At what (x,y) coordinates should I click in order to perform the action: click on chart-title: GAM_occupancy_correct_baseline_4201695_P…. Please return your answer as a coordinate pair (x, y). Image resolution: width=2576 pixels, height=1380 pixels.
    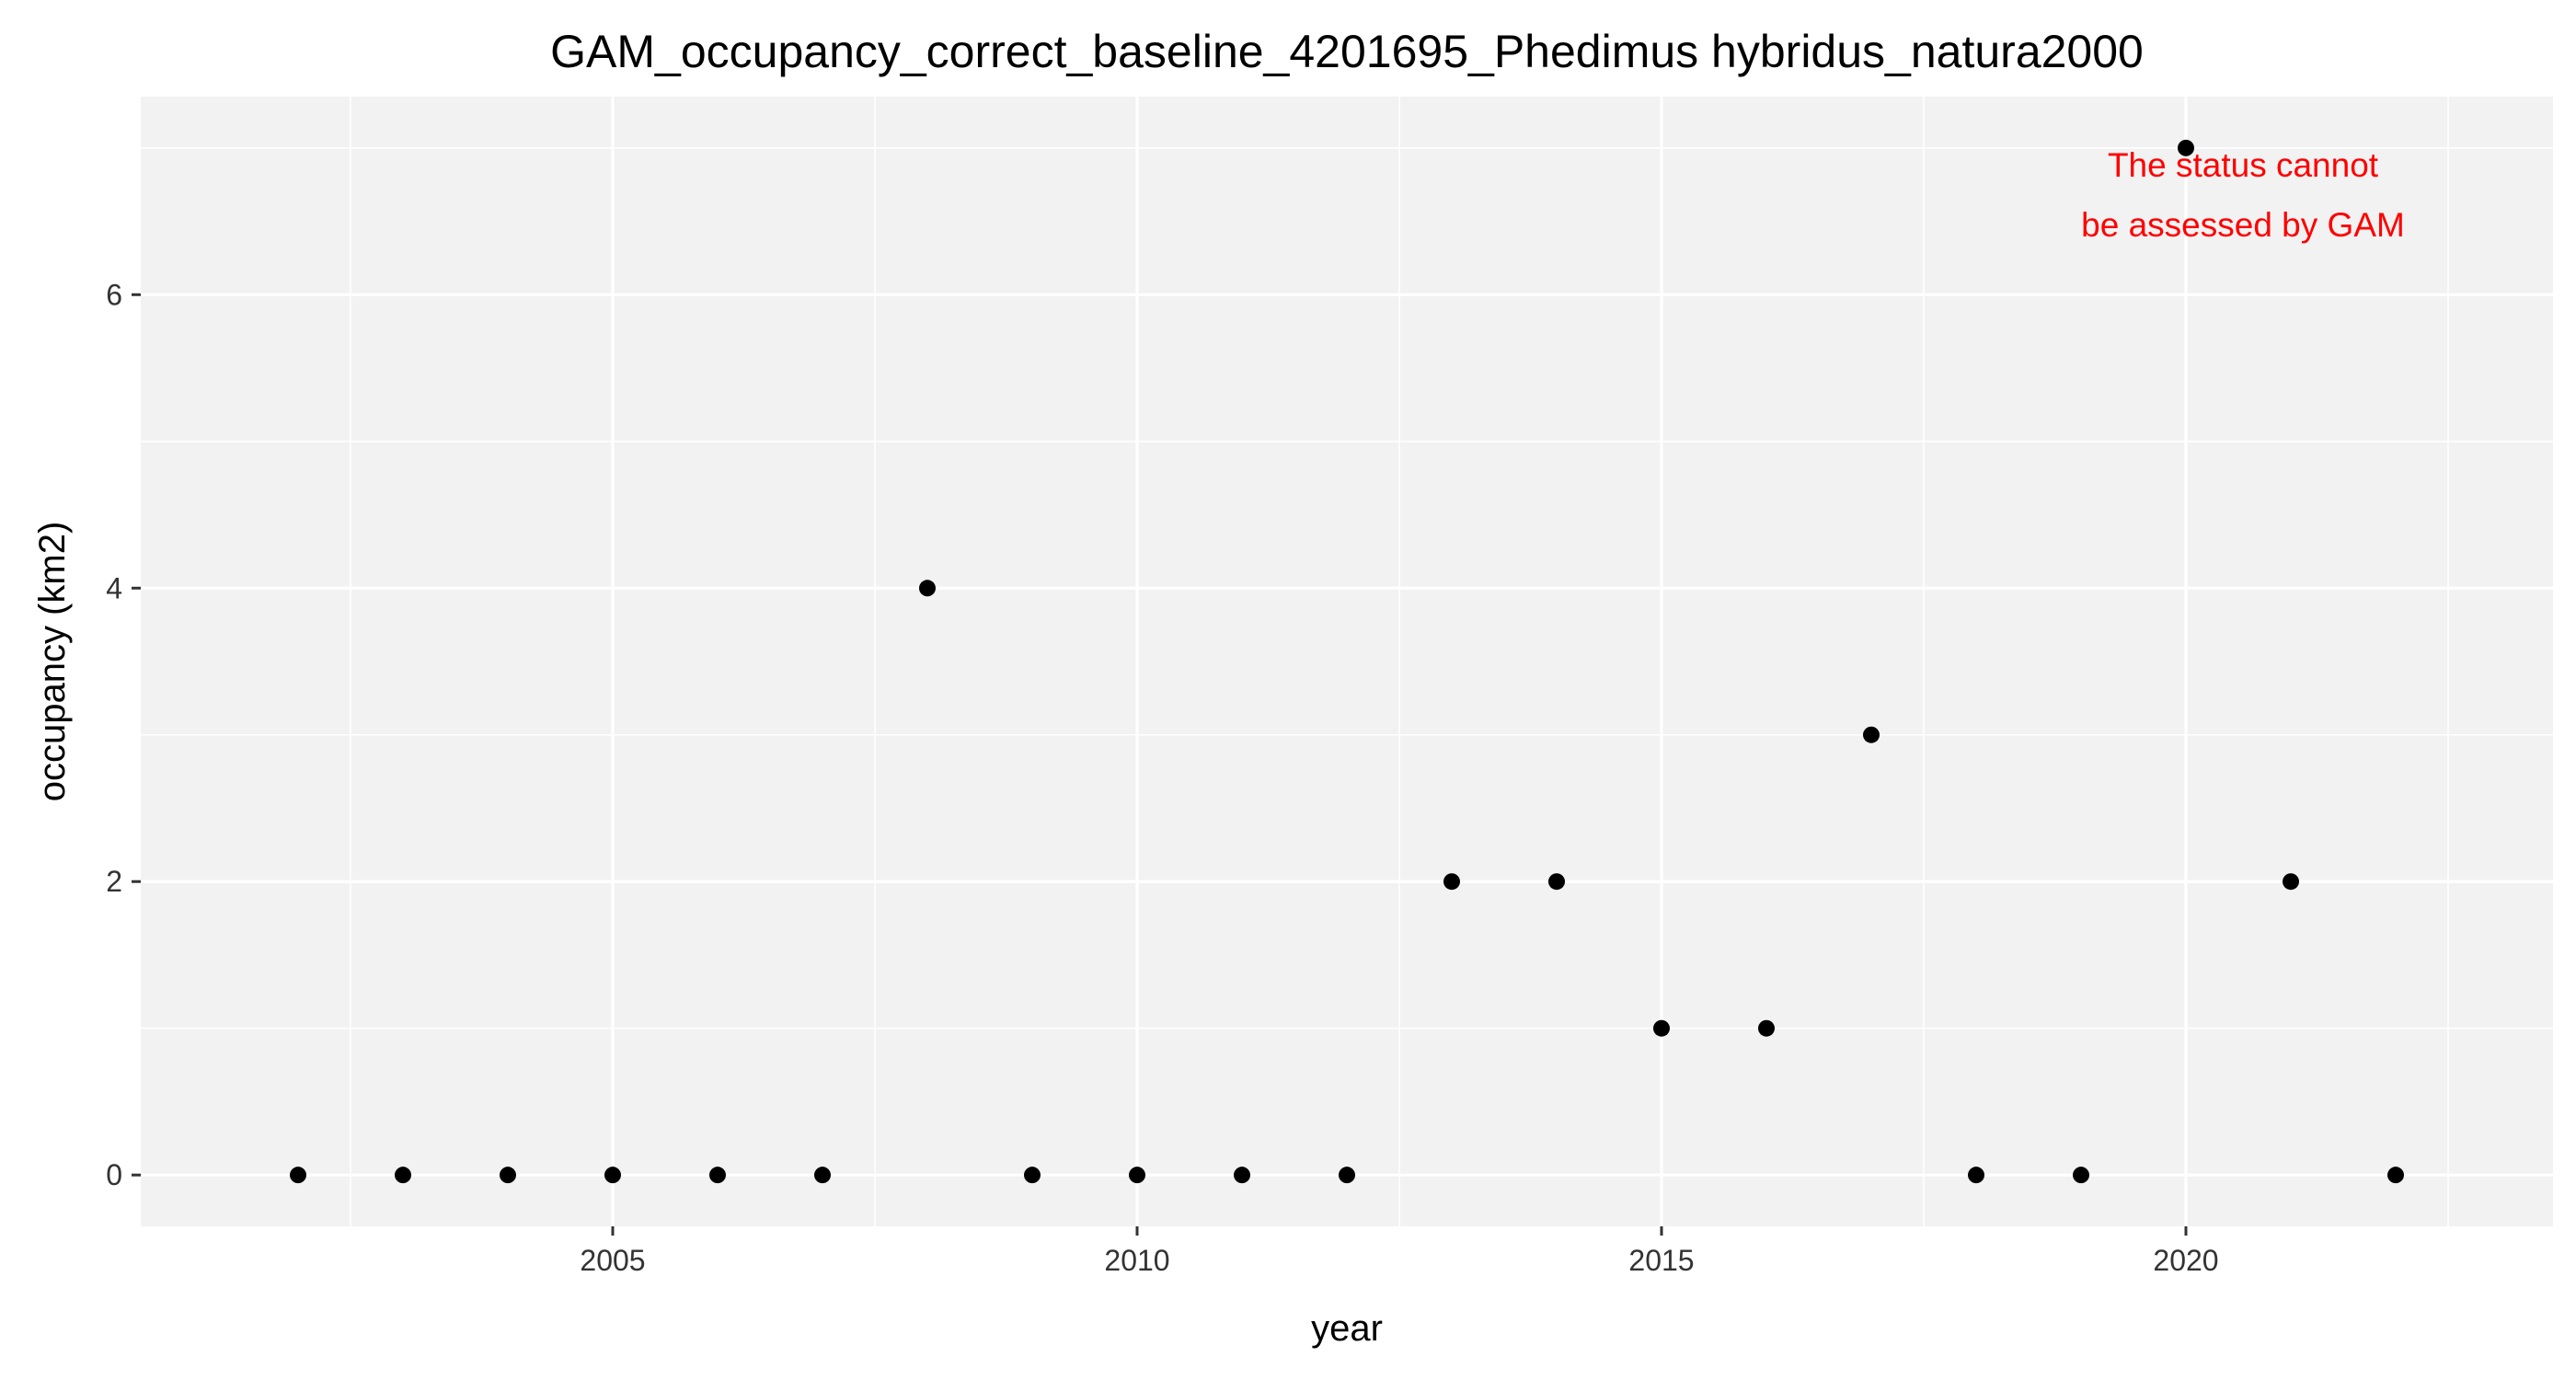
    Looking at the image, I should click on (1347, 51).